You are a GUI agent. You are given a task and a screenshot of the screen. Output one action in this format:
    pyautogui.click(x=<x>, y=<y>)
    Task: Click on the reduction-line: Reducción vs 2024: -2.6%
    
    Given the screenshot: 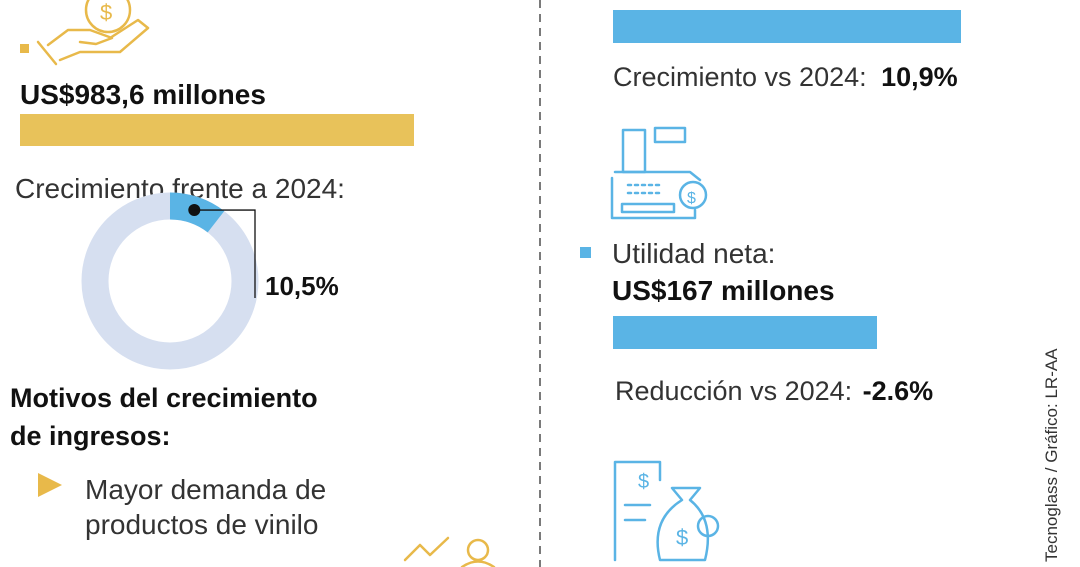 What is the action you would take?
    pyautogui.click(x=774, y=391)
    